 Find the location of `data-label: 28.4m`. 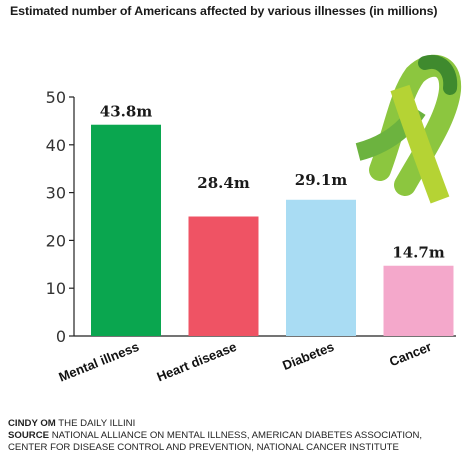

data-label: 28.4m is located at coordinates (223, 183).